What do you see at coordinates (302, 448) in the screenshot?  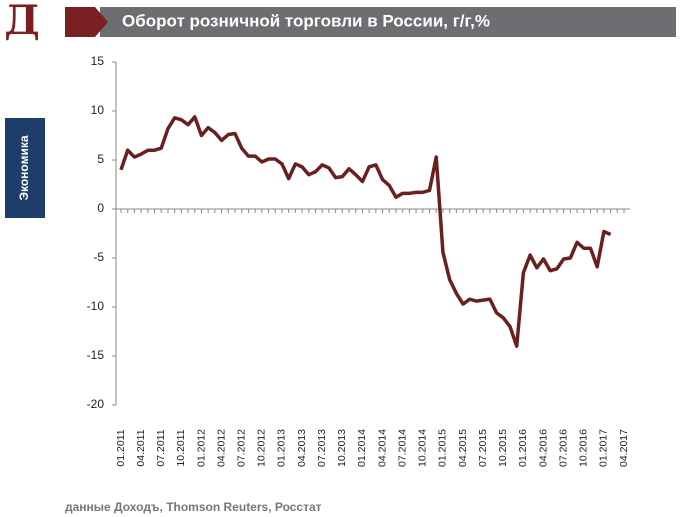 I see `x-tick-label: 04.2013` at bounding box center [302, 448].